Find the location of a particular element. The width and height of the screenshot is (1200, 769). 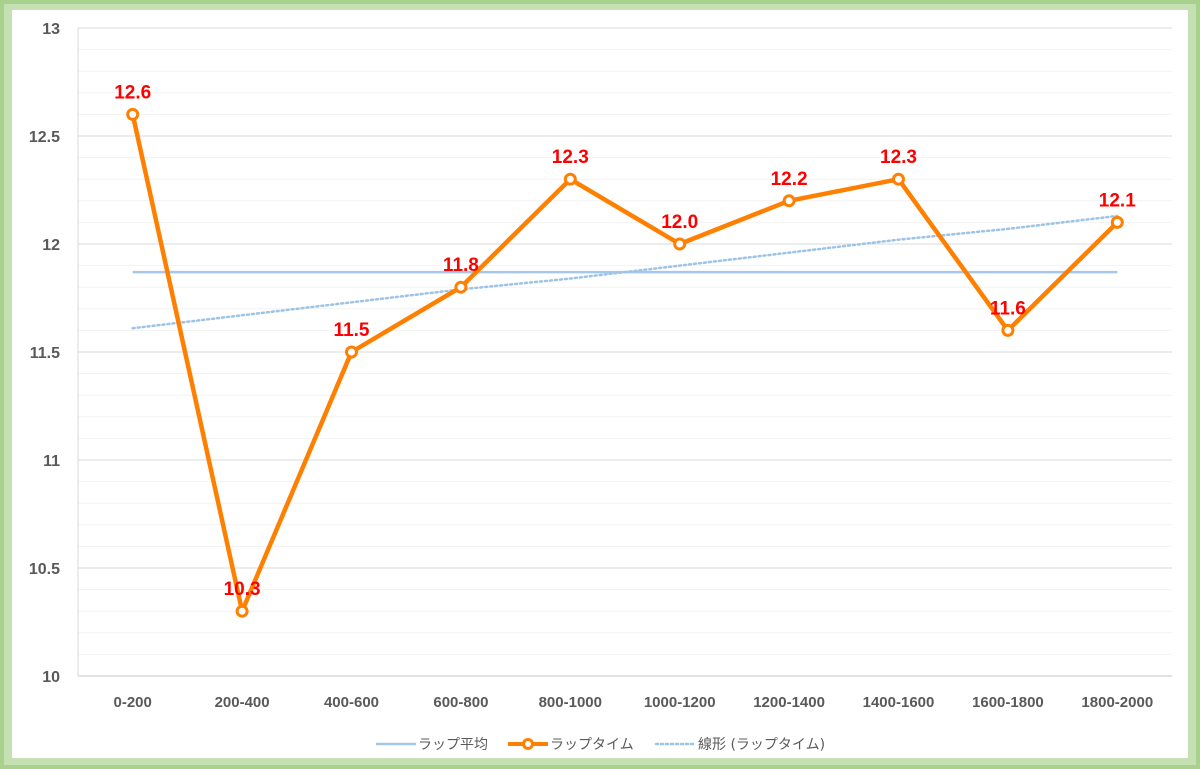

x-tick-label: 1600-1800 is located at coordinates (1008, 702).